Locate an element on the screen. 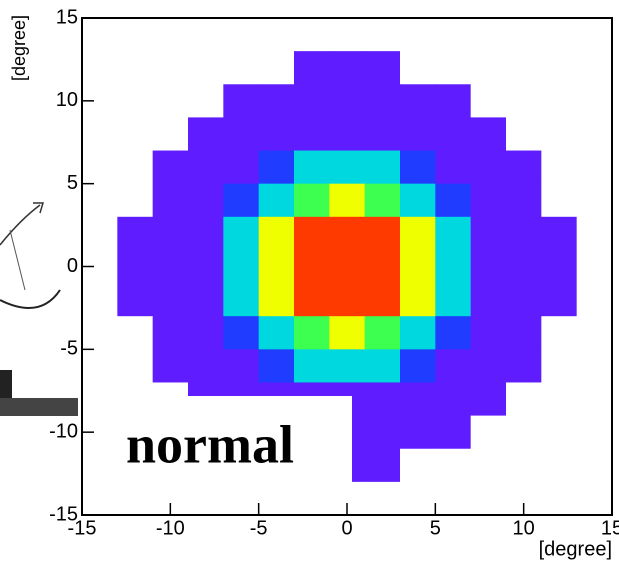 This screenshot has height=565, width=619. y-tick-label: 0 is located at coordinates (72, 266).